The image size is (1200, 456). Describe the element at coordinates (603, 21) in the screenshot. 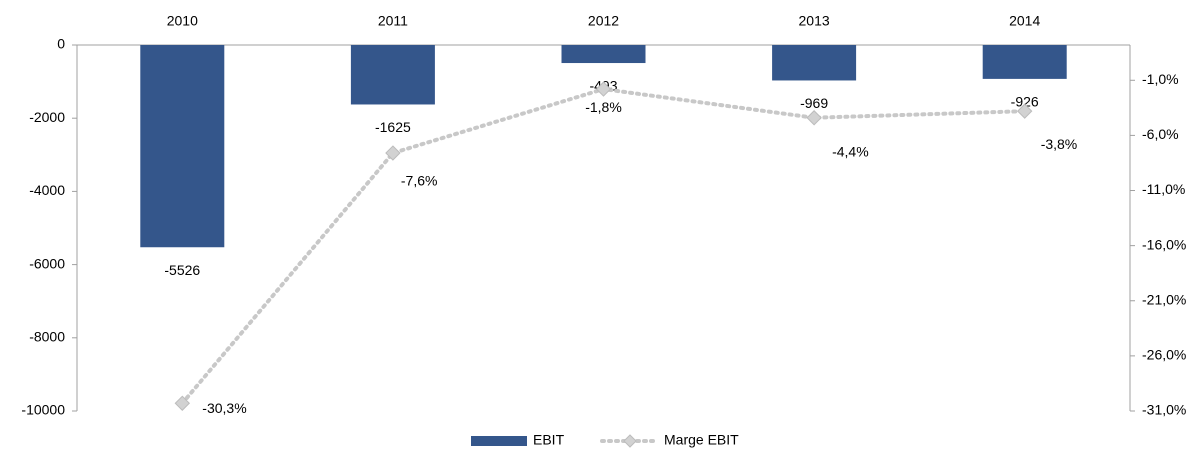

I see `x-tick-label: 2012` at that location.